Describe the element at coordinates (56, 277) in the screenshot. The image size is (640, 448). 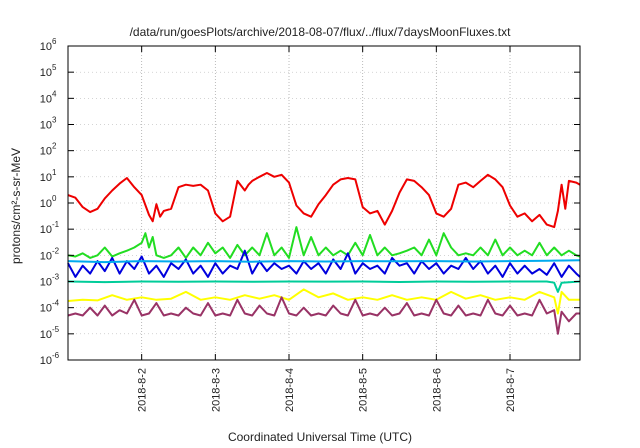
I see `y-tick-exponent: -3` at that location.